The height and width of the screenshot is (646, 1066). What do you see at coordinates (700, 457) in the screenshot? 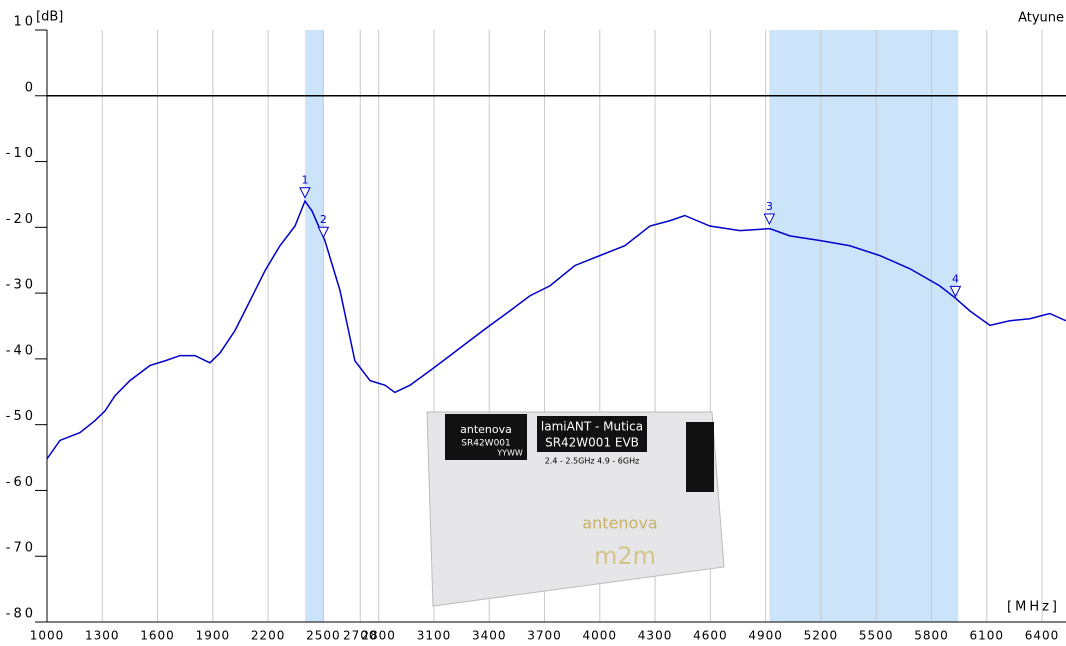
I see `chip-side` at bounding box center [700, 457].